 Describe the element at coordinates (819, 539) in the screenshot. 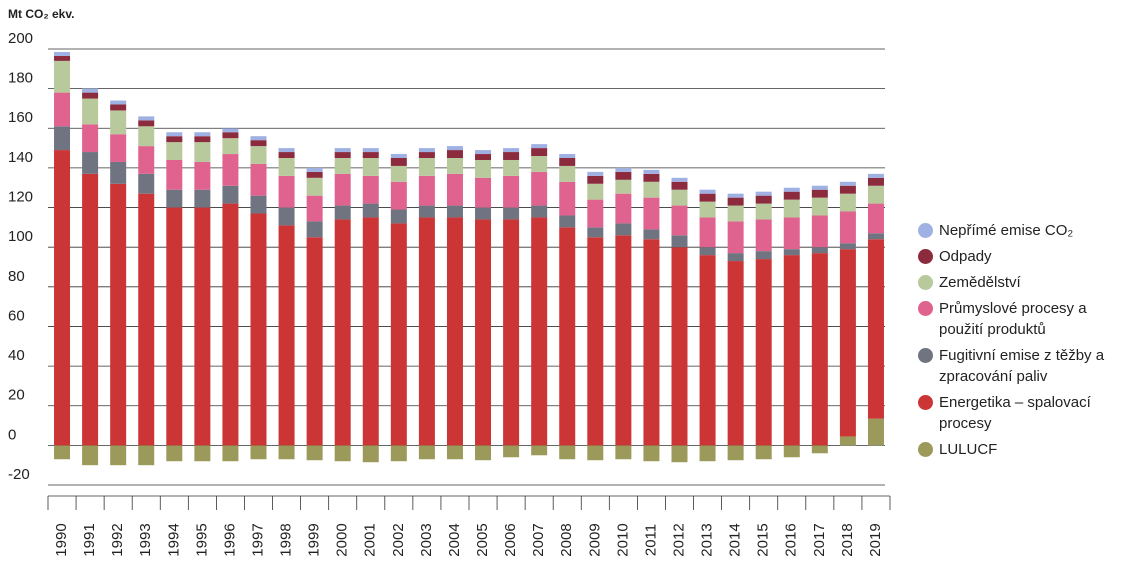

I see `x-tick-label: 2017` at that location.